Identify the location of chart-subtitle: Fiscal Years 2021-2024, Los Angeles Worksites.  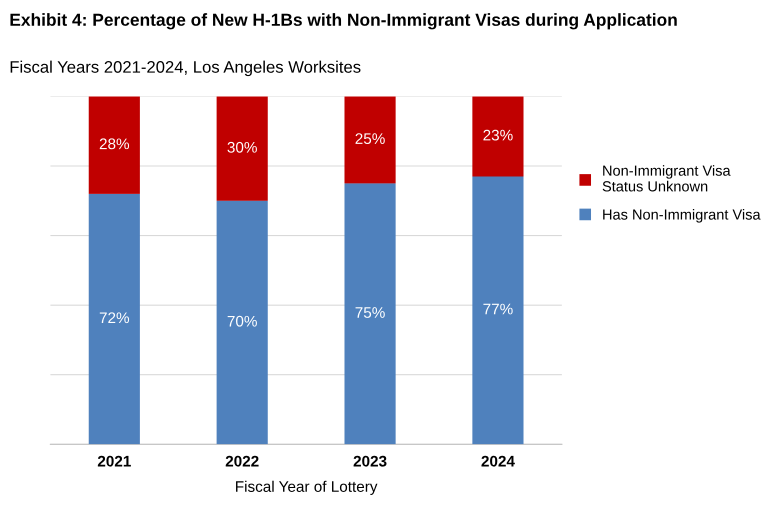
(185, 68).